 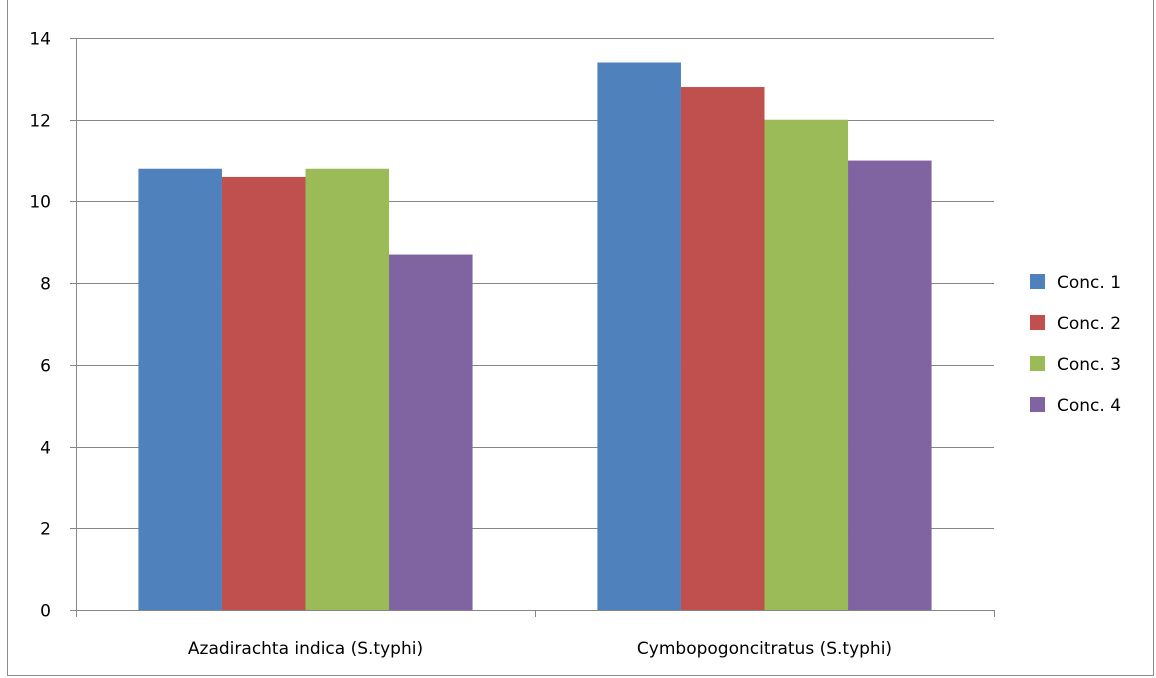 I want to click on legend-item: Conc. 4, so click(x=1075, y=406).